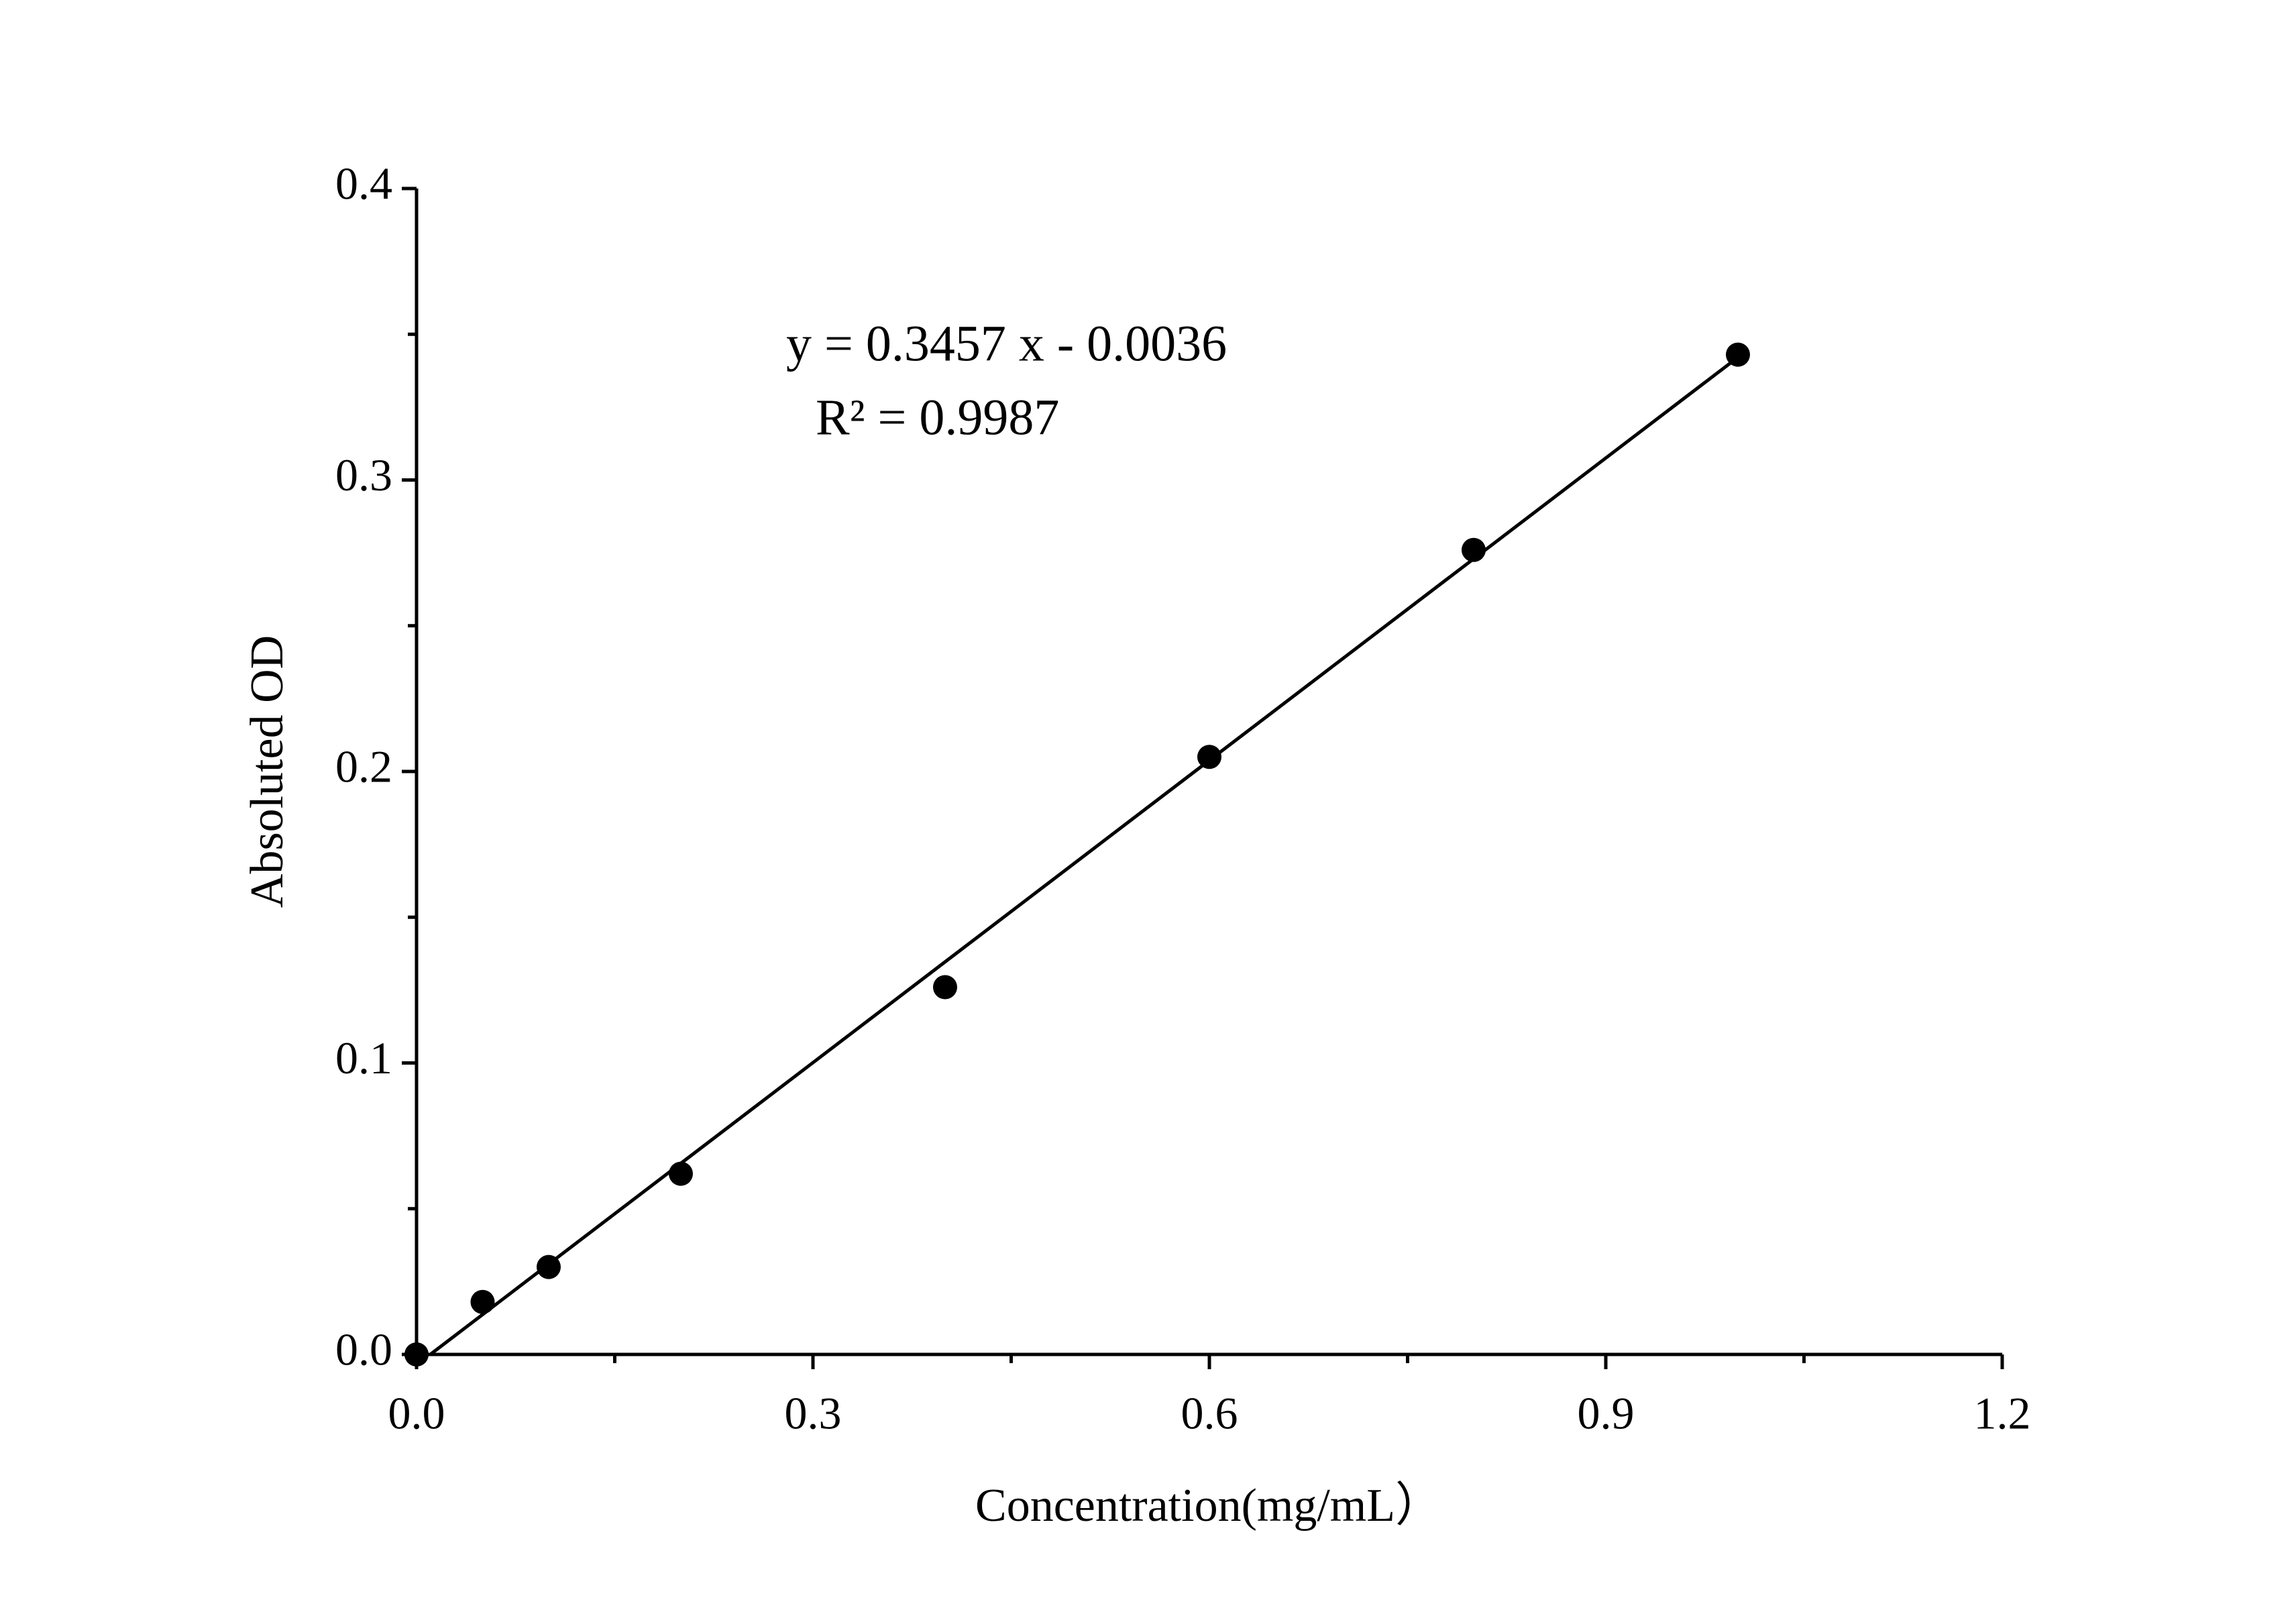 The width and height of the screenshot is (2296, 1604). What do you see at coordinates (363, 1057) in the screenshot?
I see `y-tick-label: 0.1` at bounding box center [363, 1057].